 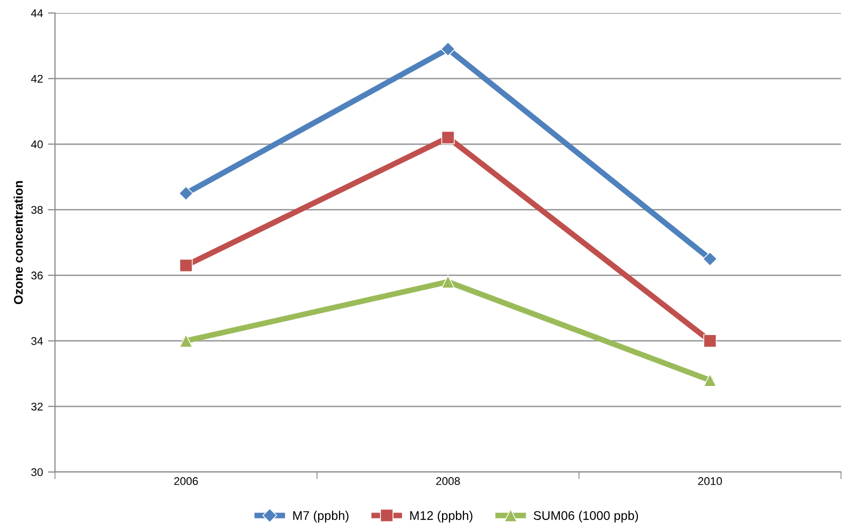 I want to click on legend-label: M7 (ppbh), so click(x=320, y=516).